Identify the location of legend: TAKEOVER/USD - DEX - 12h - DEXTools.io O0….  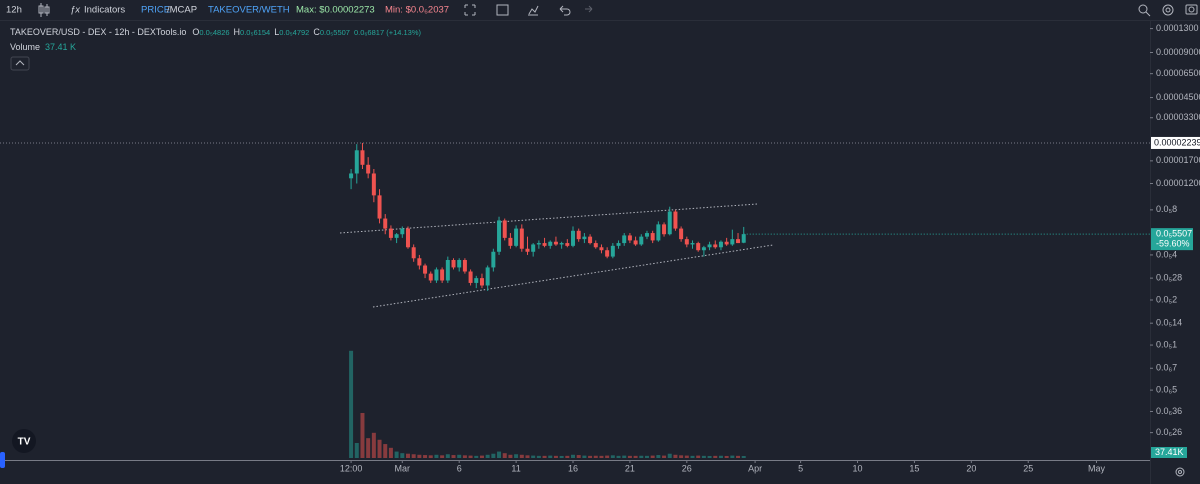
(216, 32).